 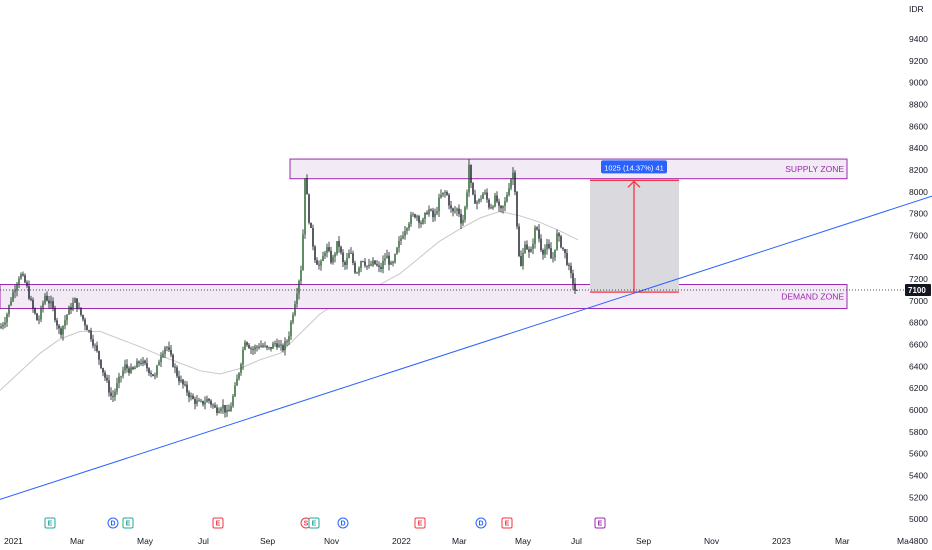 What do you see at coordinates (918, 454) in the screenshot?
I see `price-tick-label: 5600` at bounding box center [918, 454].